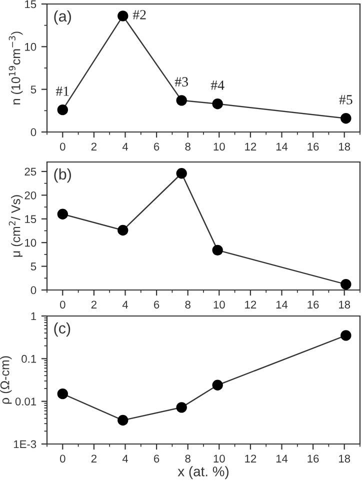  Describe the element at coordinates (33, 316) in the screenshot. I see `y-tick-label: 1` at that location.